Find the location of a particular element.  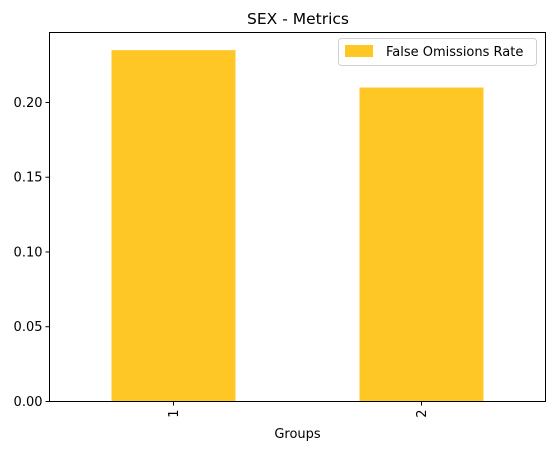

x-tick-label: 2 is located at coordinates (422, 414).